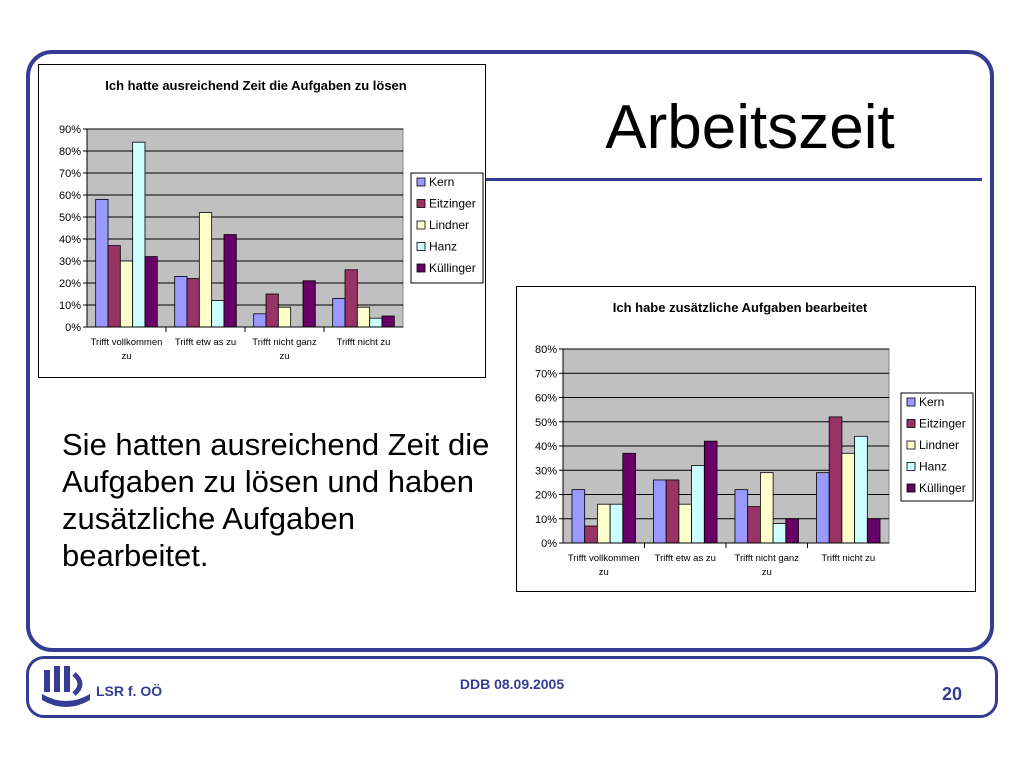  I want to click on y-tick-label: 90%, so click(70, 130).